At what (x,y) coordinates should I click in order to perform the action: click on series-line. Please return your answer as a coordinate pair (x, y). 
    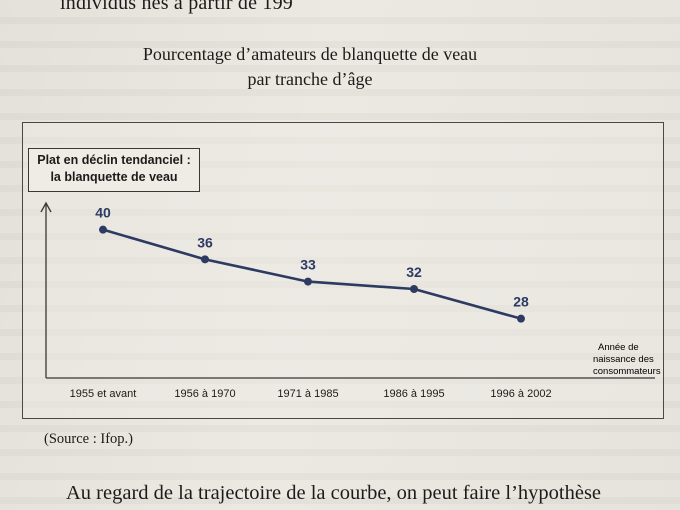
    Looking at the image, I should click on (312, 274).